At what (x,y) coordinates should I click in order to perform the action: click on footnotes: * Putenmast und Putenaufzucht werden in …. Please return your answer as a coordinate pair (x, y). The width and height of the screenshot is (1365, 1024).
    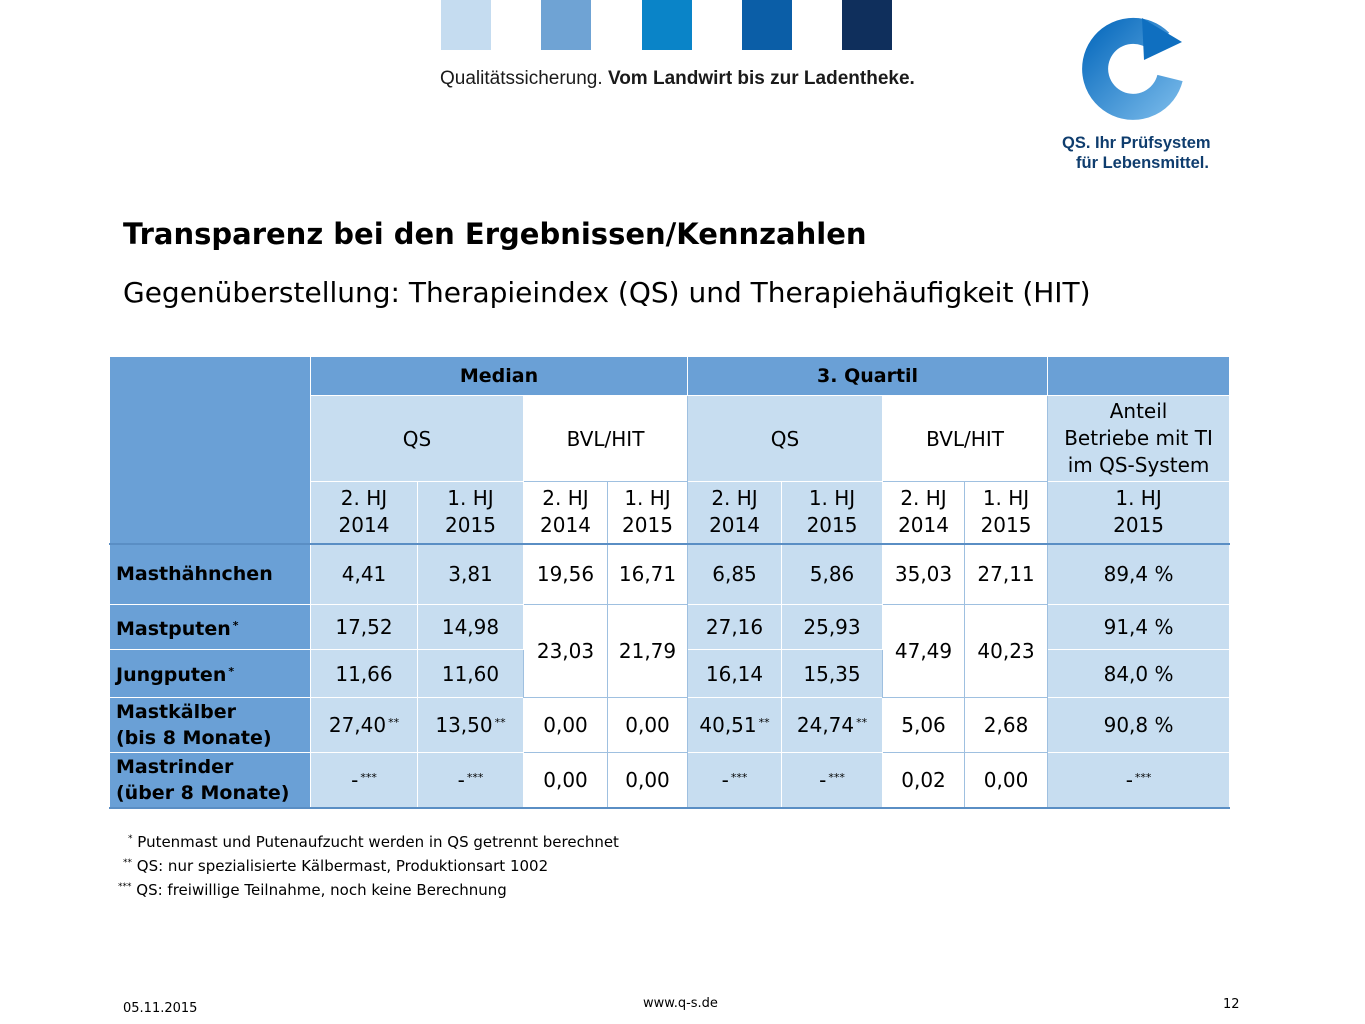
    Looking at the image, I should click on (367, 865).